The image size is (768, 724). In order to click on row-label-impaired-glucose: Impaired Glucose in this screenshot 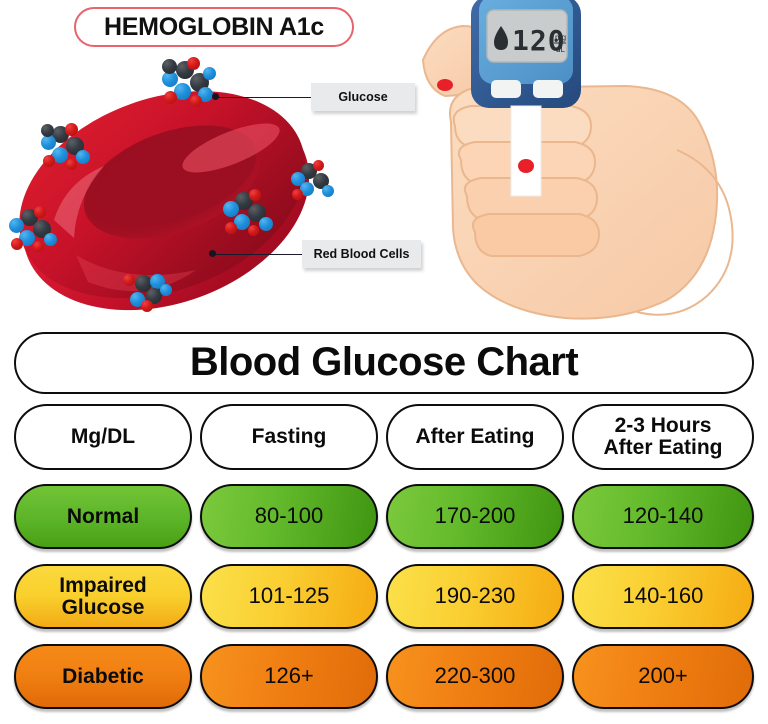, I will do `click(103, 596)`.